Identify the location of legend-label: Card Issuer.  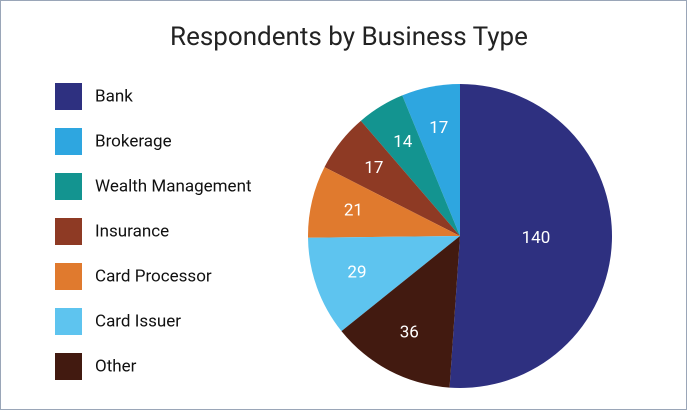
(138, 321).